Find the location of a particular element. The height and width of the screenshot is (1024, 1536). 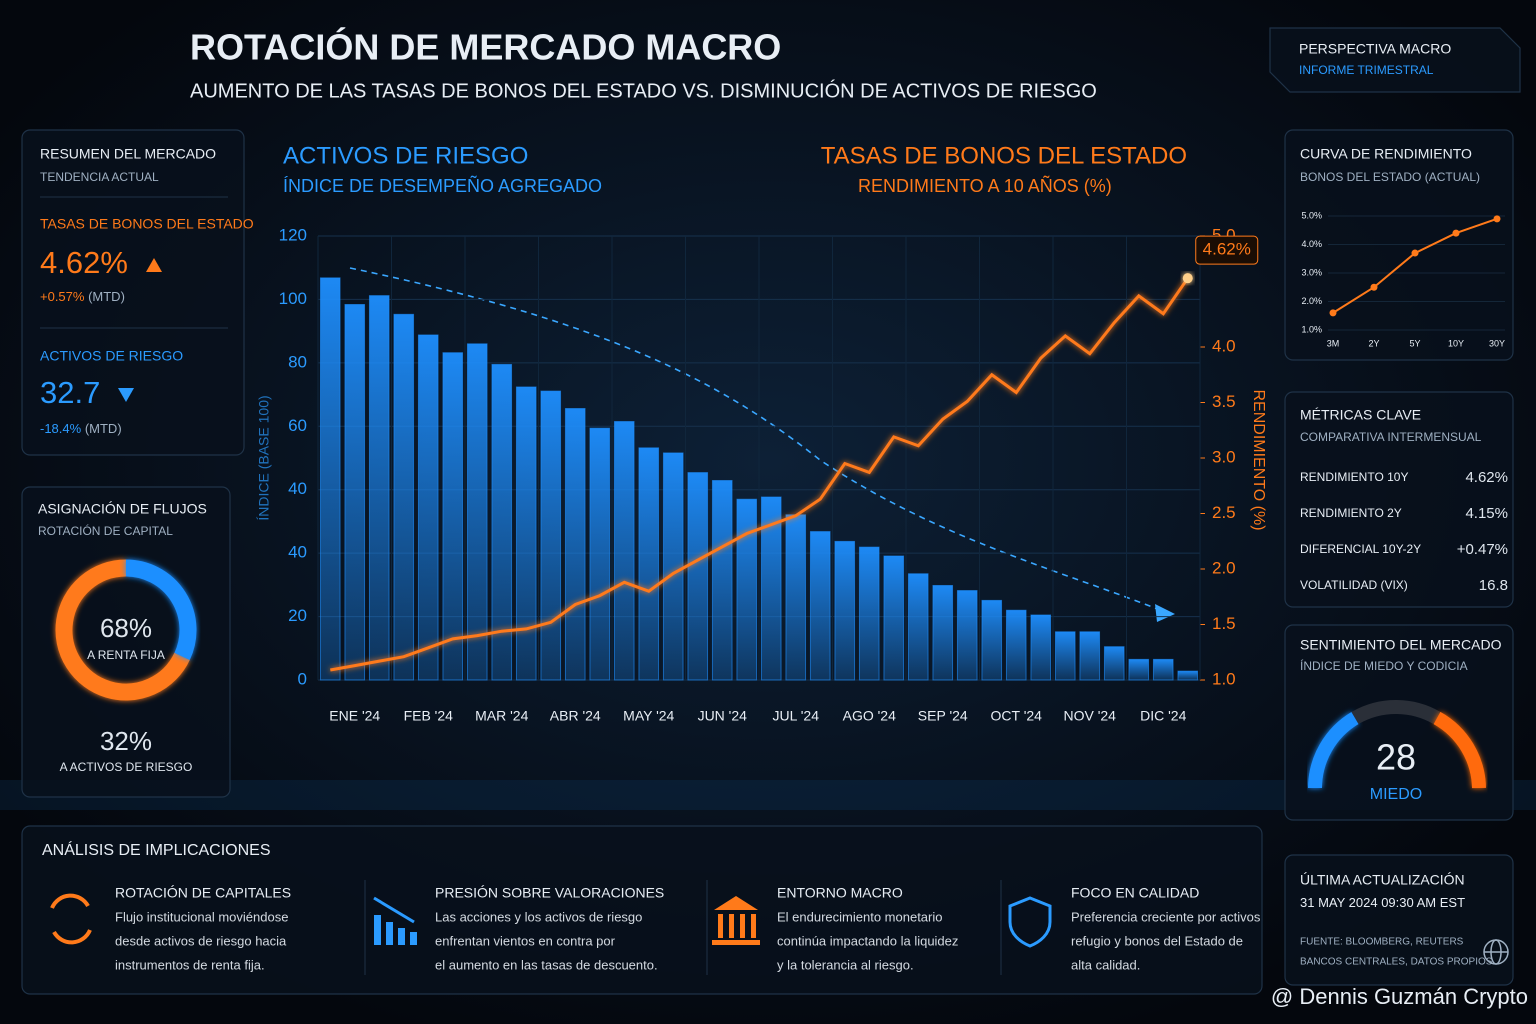

item-line: y la tolerancia al riesgo. is located at coordinates (845, 964).